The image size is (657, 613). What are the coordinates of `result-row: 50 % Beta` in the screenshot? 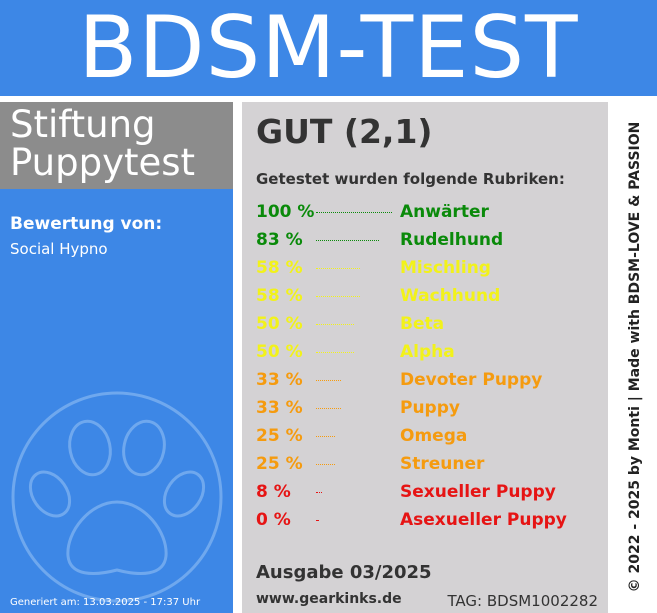 It's located at (431, 324).